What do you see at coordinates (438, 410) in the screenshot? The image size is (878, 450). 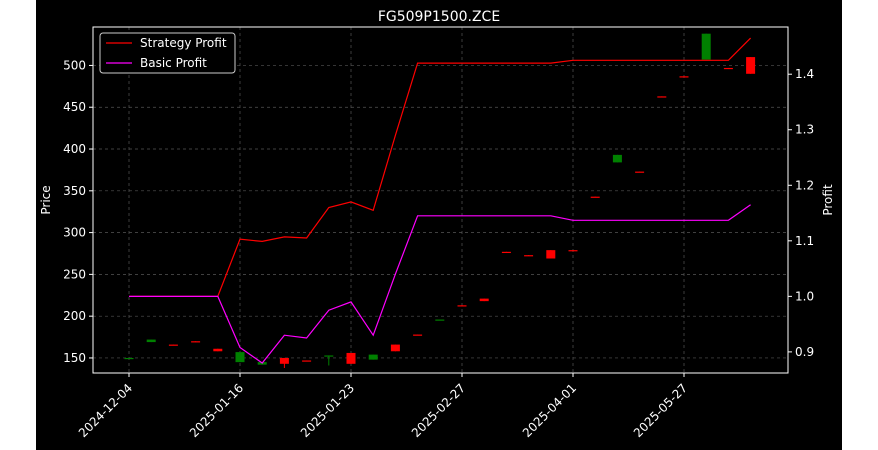 I see `date-tick-label: 2025-02-27` at bounding box center [438, 410].